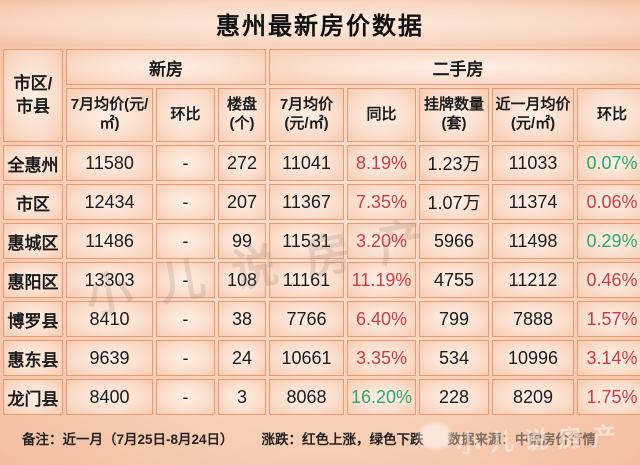 This screenshot has height=465, width=640. Describe the element at coordinates (128, 439) in the screenshot. I see `footer-note: 备注：近一月（7月25日-8月24日）` at that location.